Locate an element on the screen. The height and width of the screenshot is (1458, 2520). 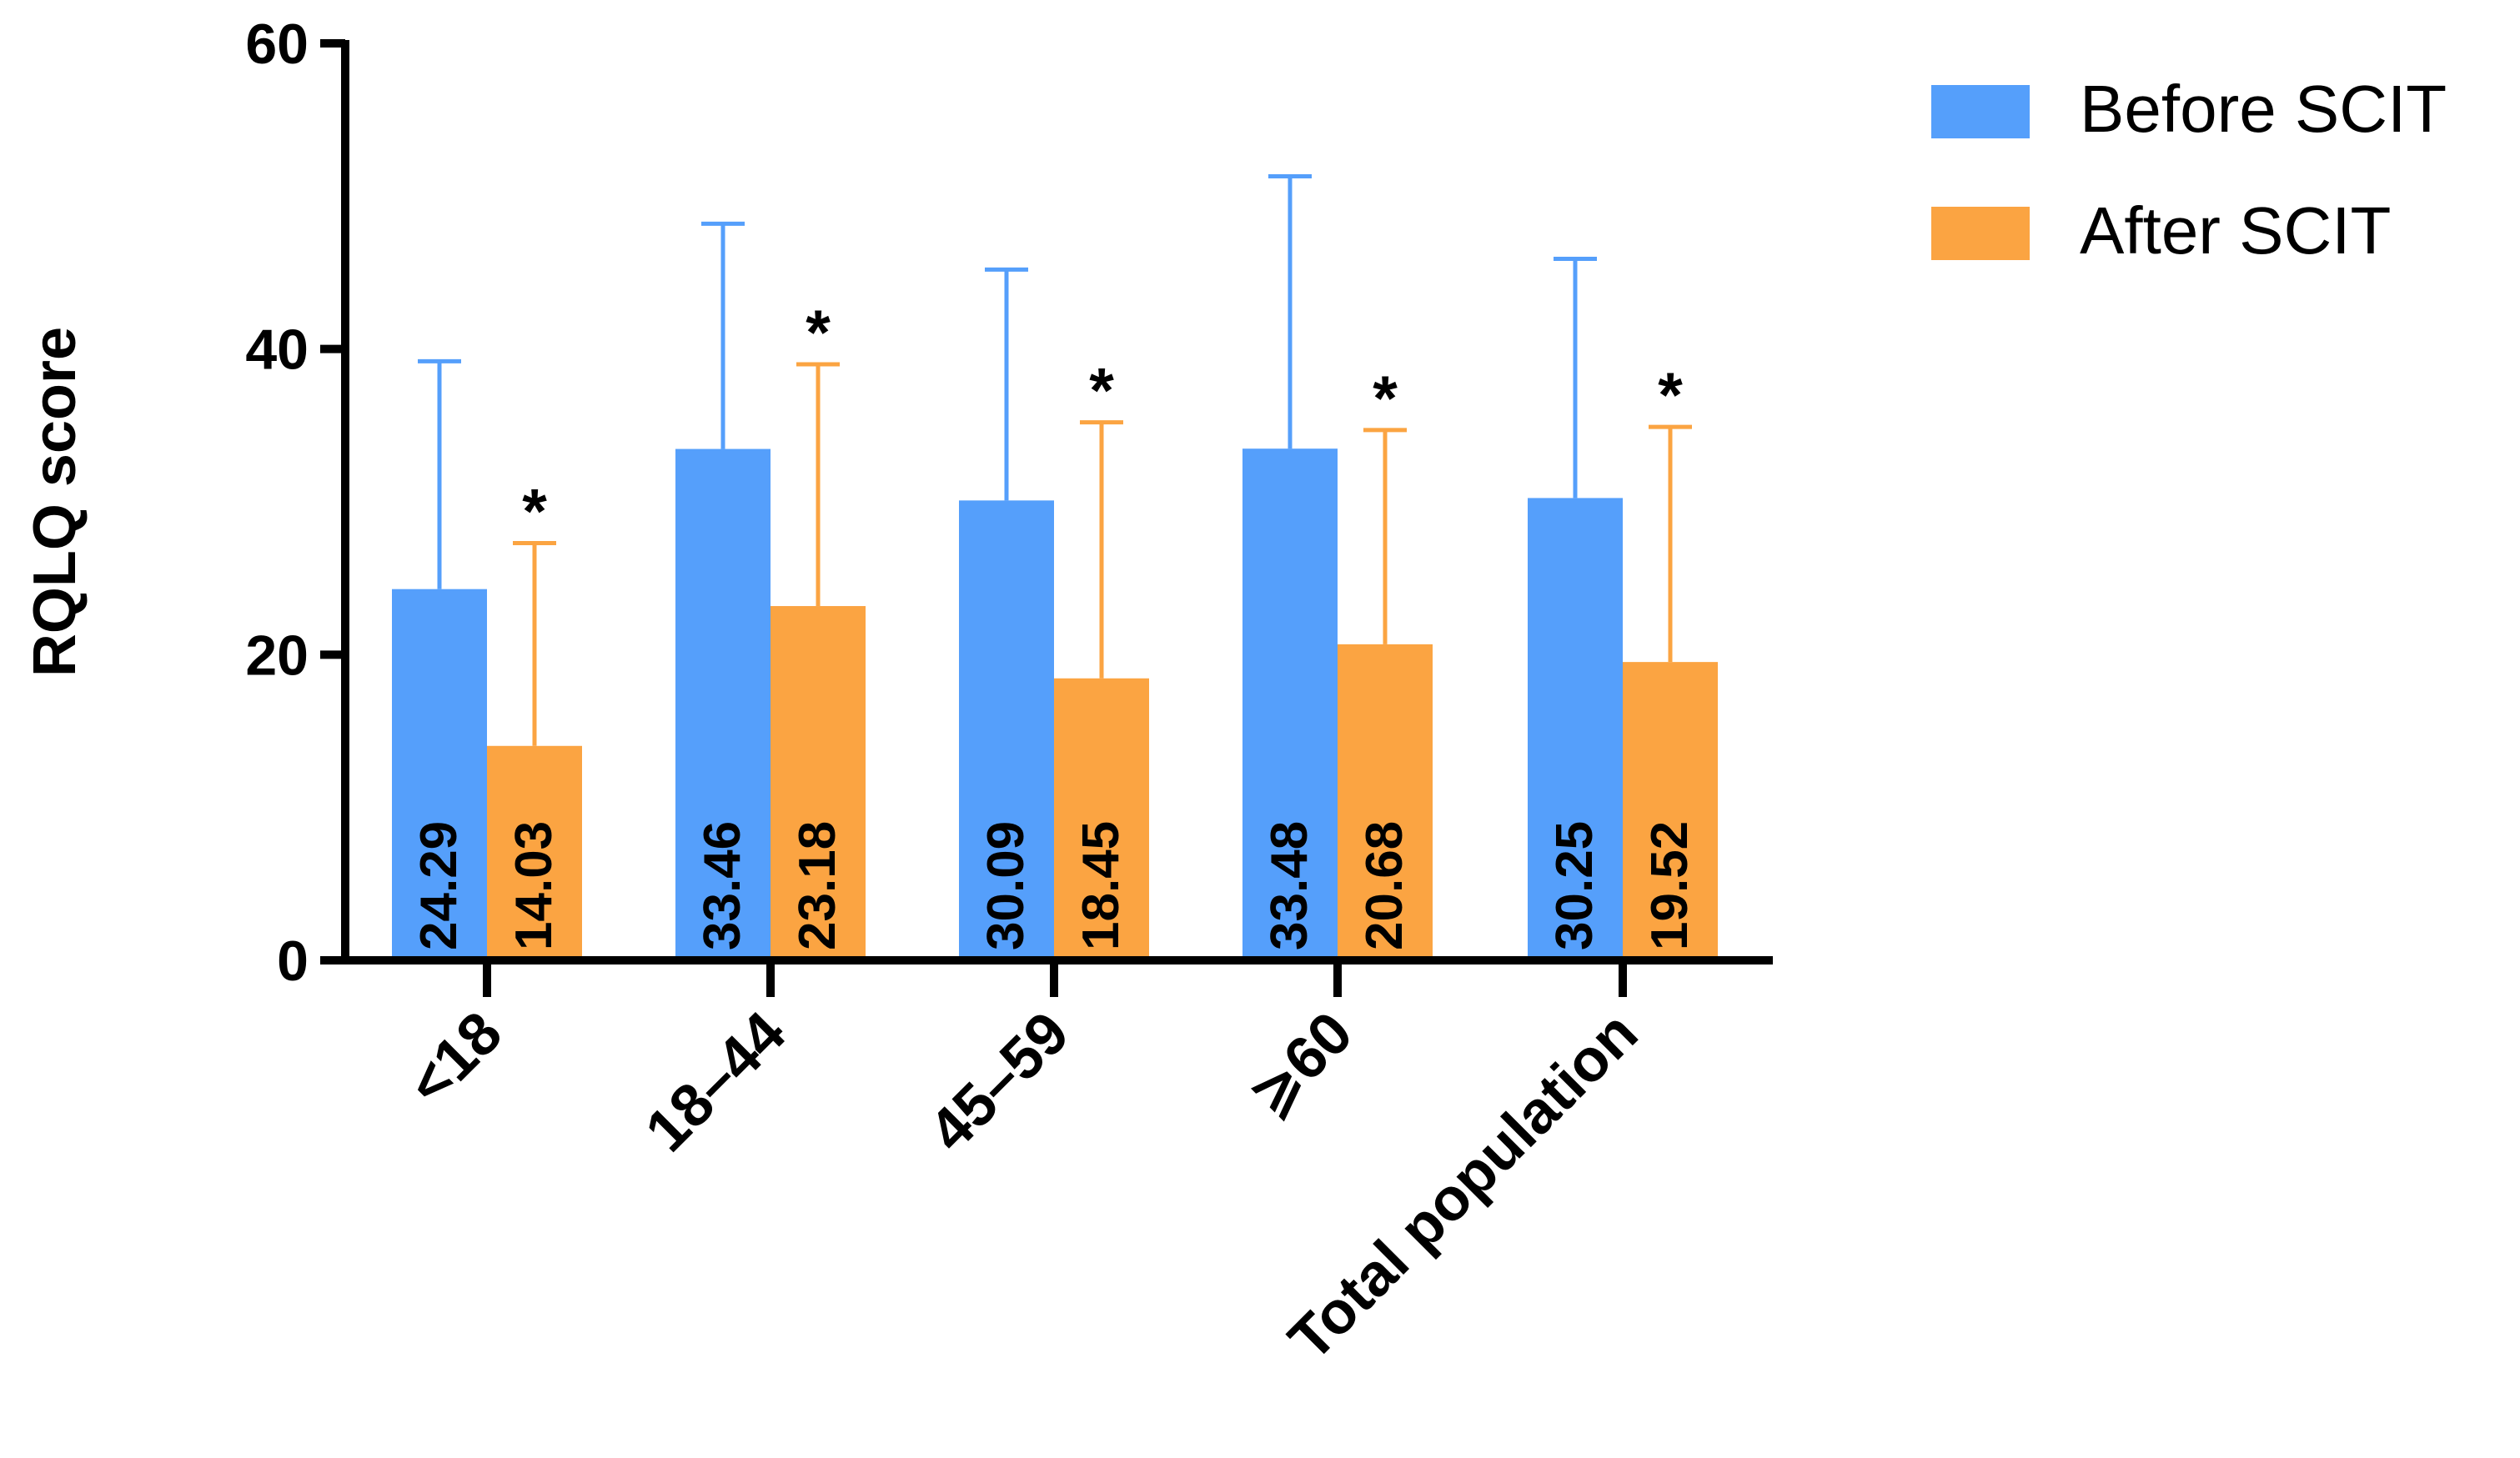
x-tick-label: 45–59 is located at coordinates (999, 1082).